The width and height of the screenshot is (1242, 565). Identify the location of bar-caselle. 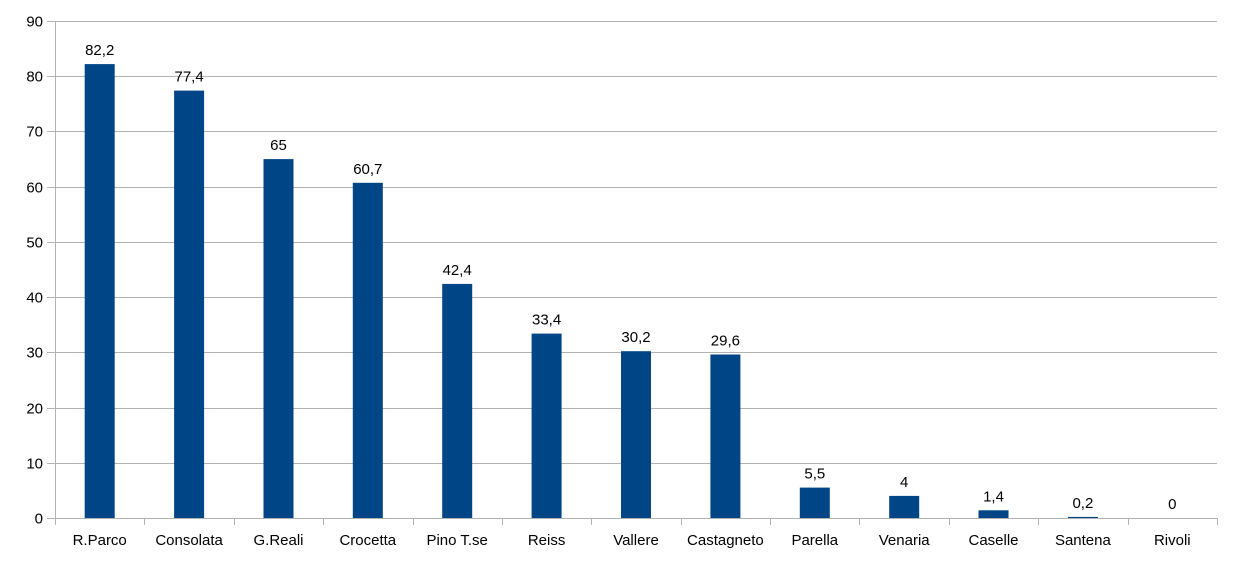
(993, 514).